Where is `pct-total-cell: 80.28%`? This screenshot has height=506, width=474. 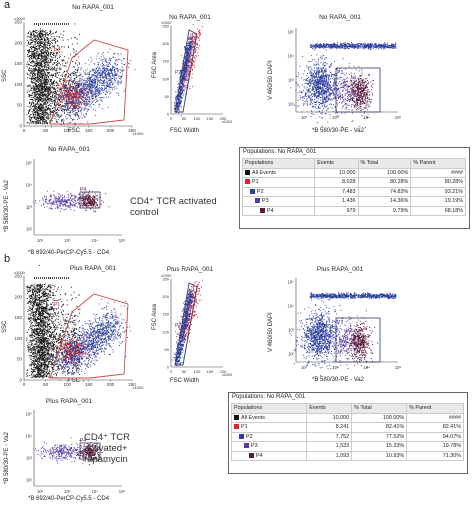 pct-total-cell: 80.28% is located at coordinates (384, 182).